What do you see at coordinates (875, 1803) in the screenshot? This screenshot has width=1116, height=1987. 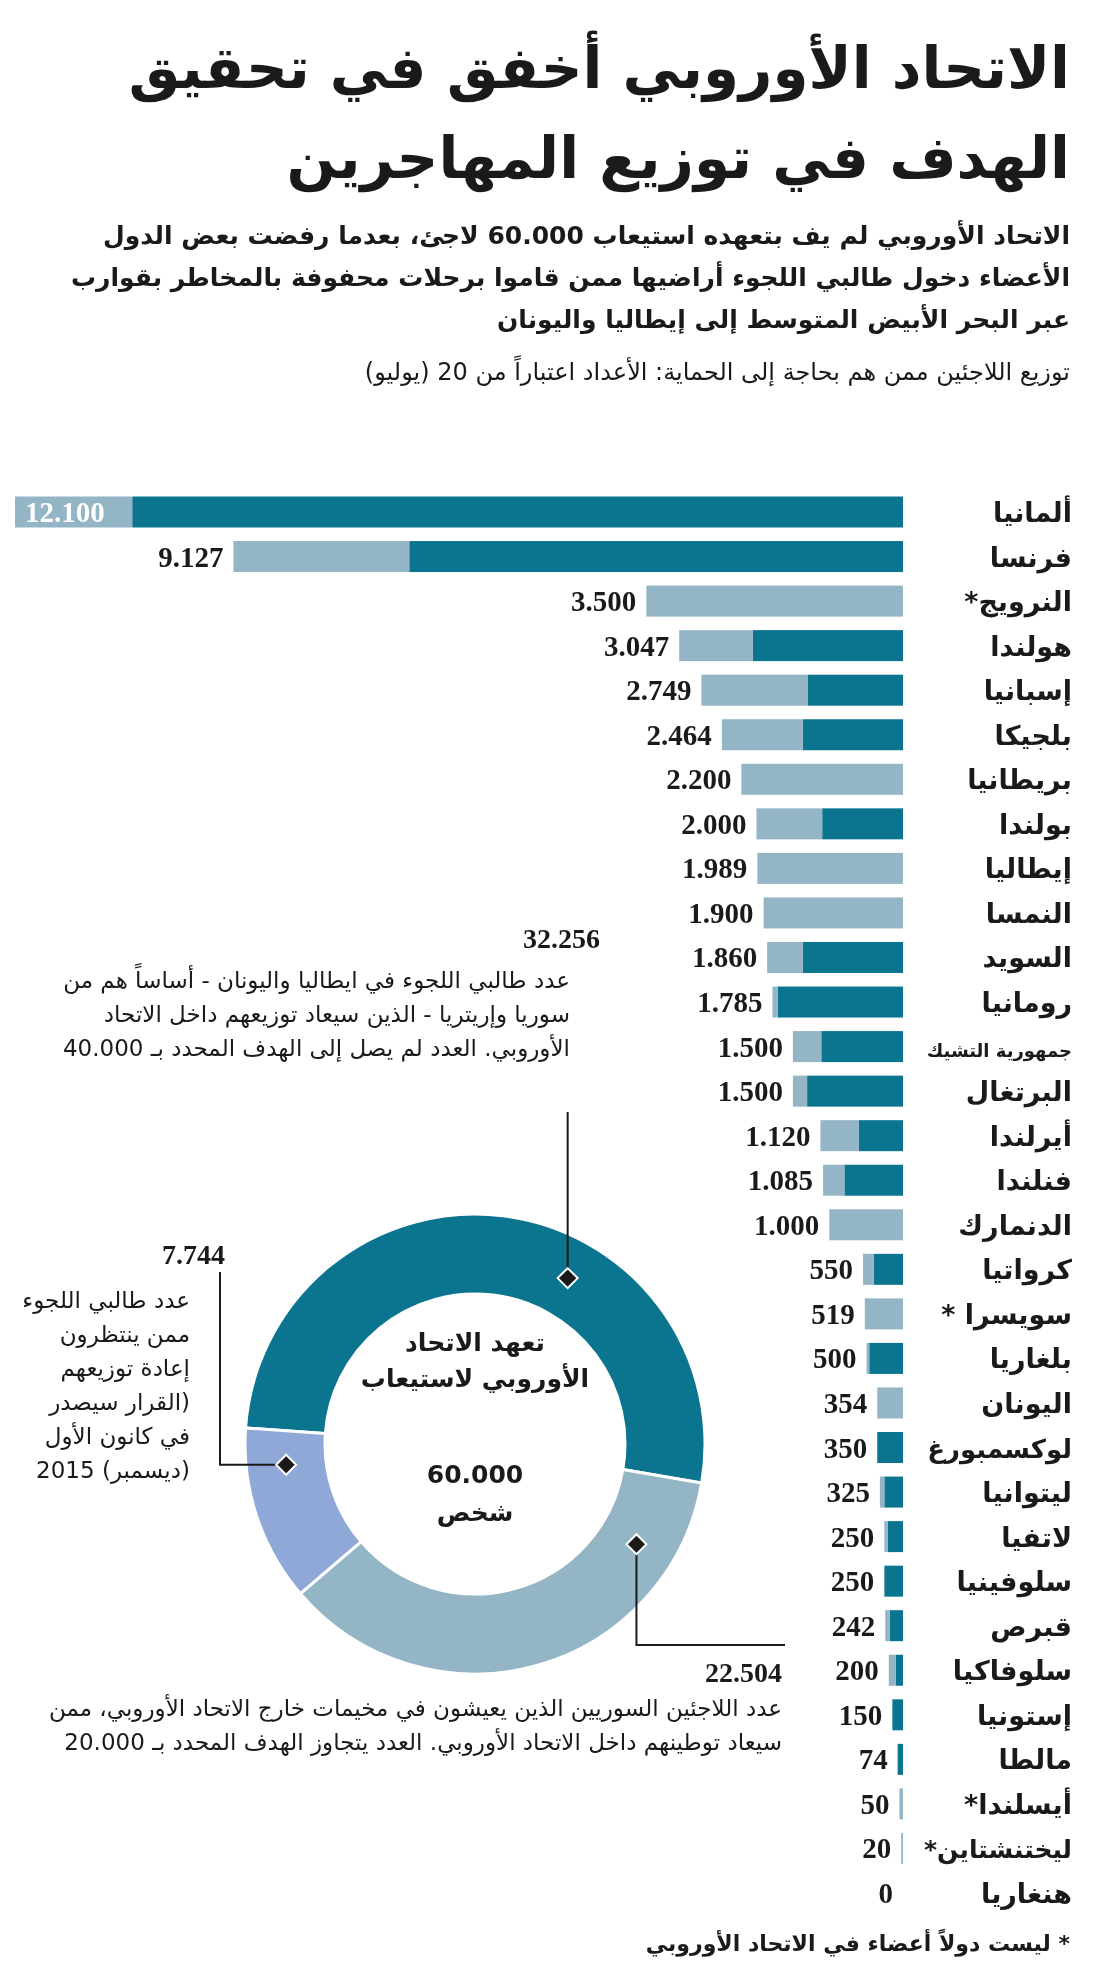 I see `annotation: 50` at bounding box center [875, 1803].